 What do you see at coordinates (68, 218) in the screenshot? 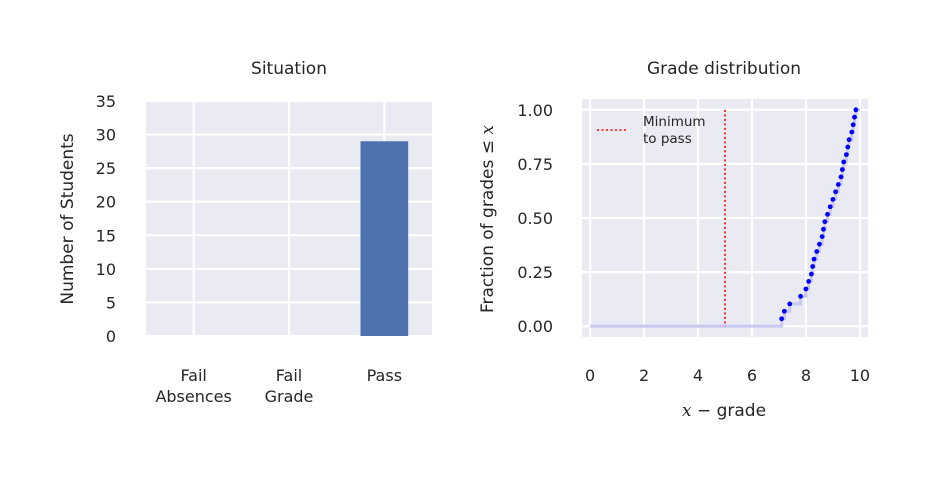
I see `bar-y-axis-label: Number of Students` at bounding box center [68, 218].